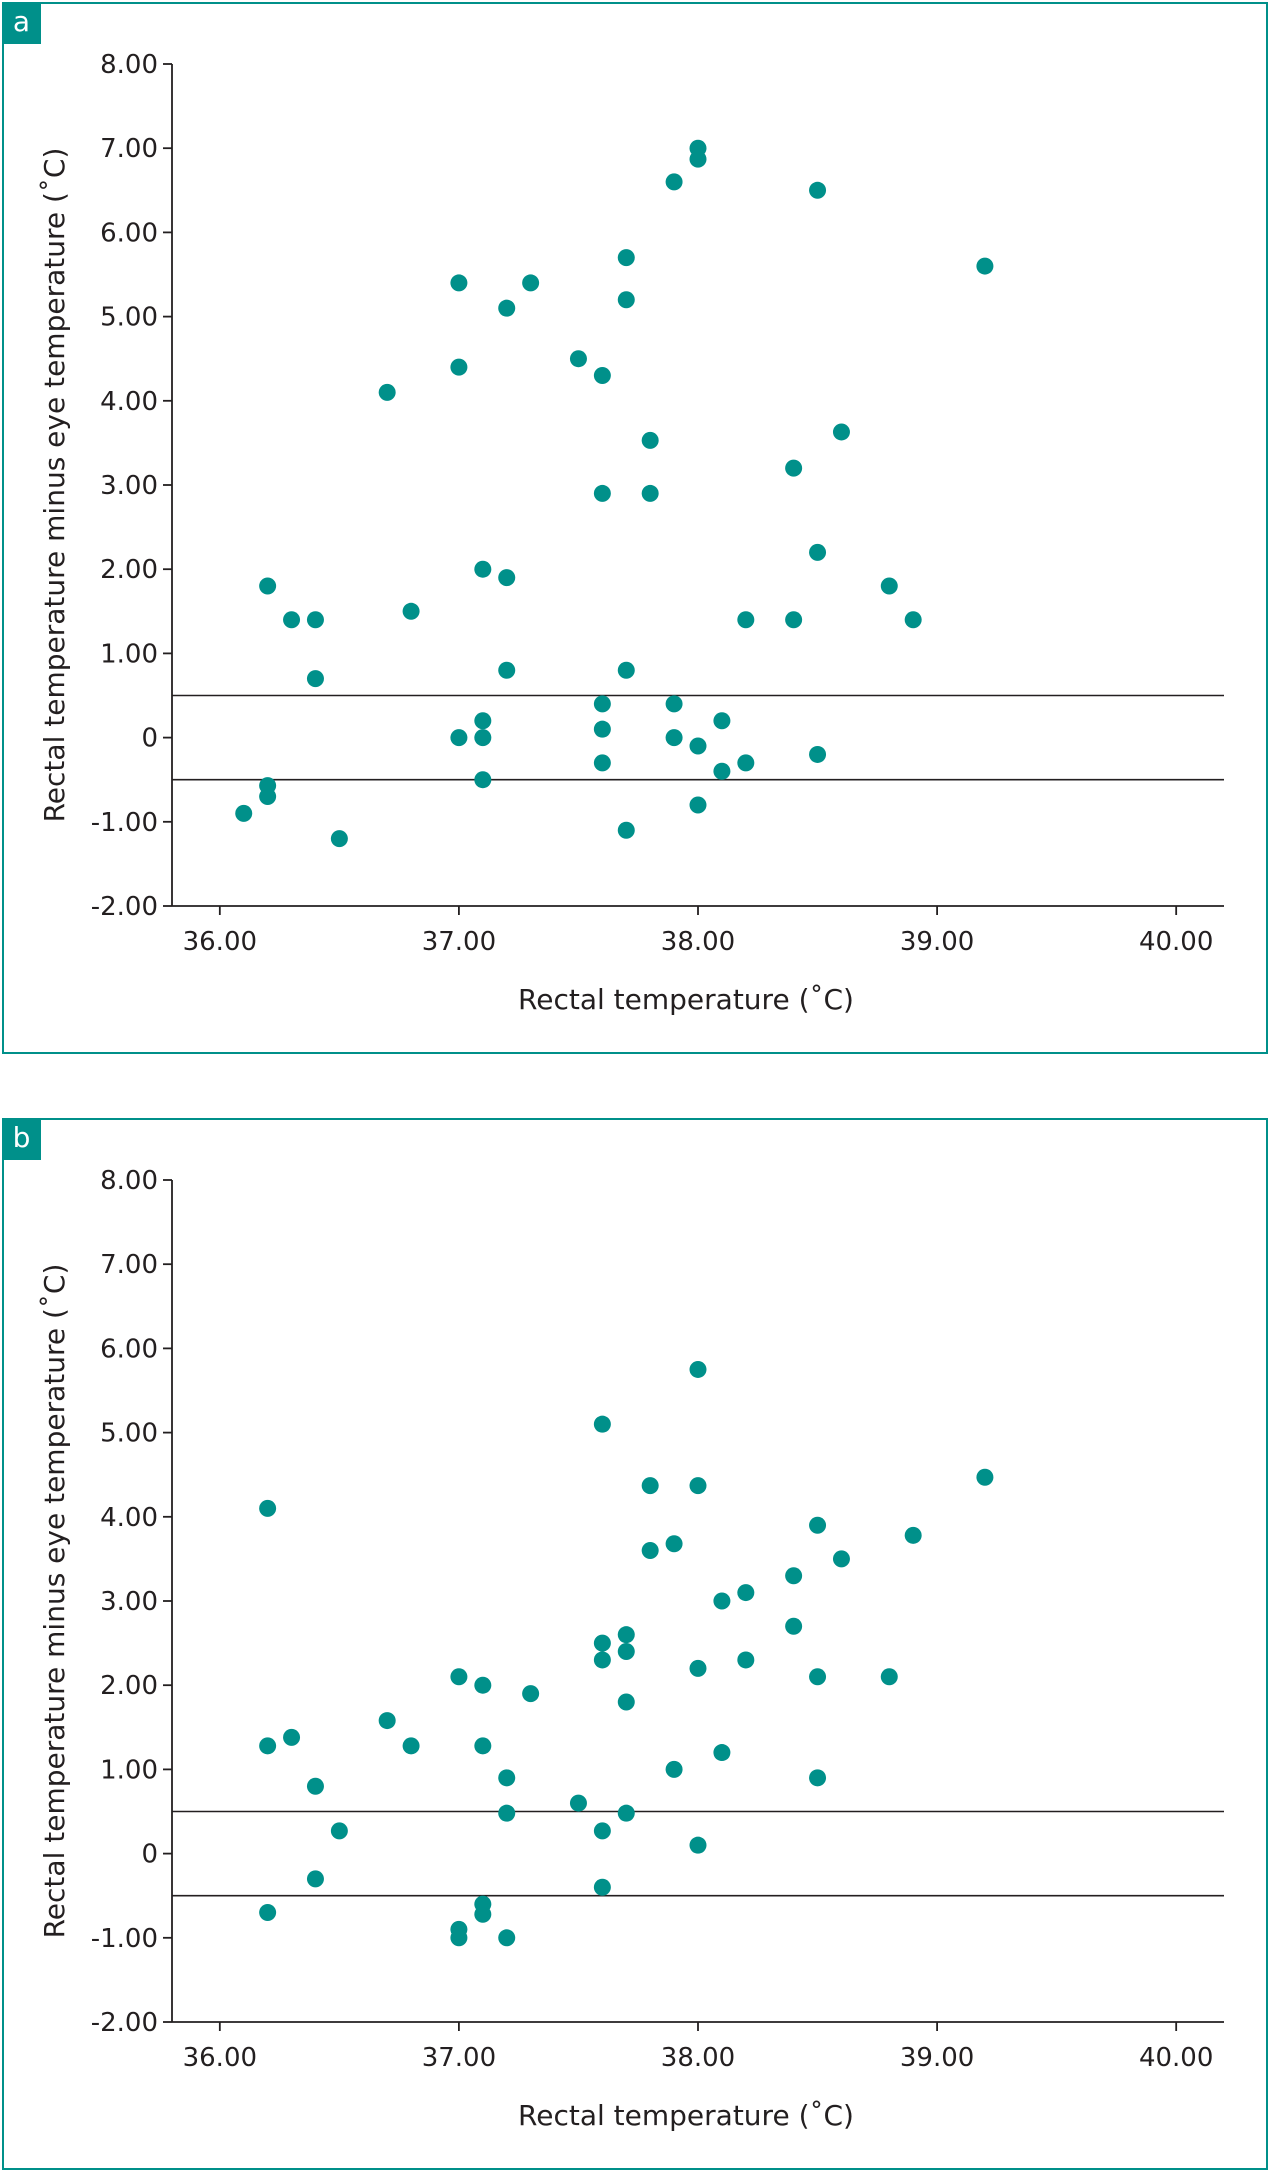  I want to click on y-tick-label: 7.00, so click(129, 149).